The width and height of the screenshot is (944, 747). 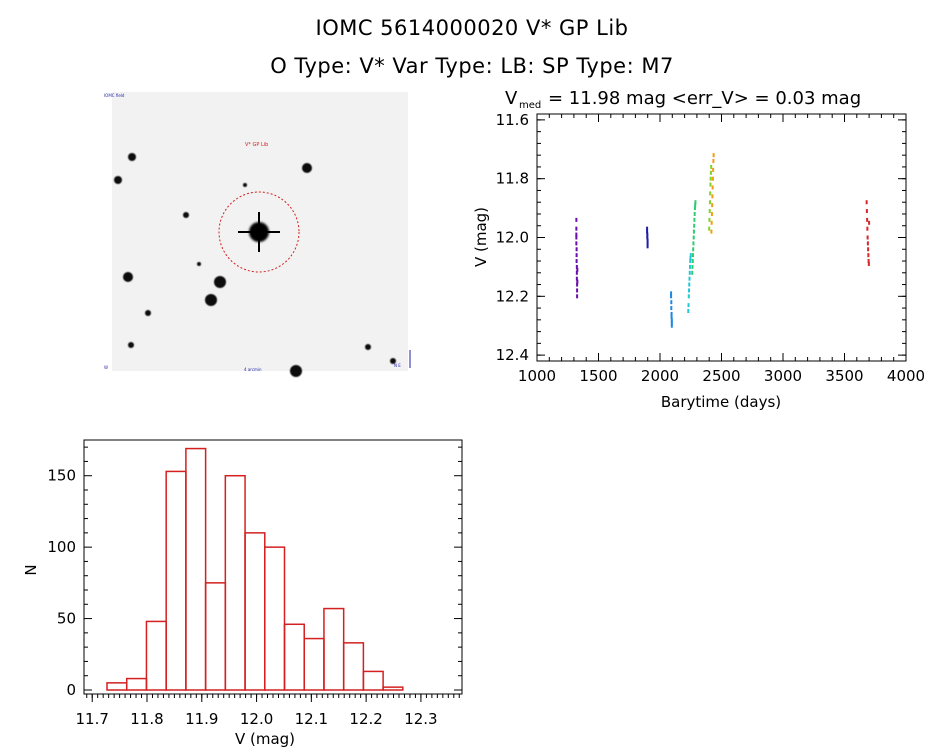 What do you see at coordinates (512, 355) in the screenshot?
I see `lc-ytick-label: 12.4` at bounding box center [512, 355].